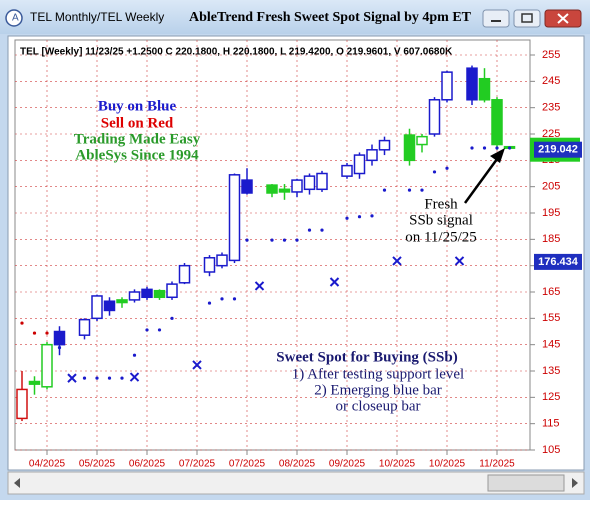 The height and width of the screenshot is (505, 590). What do you see at coordinates (497, 155) in the screenshot?
I see `arrow-head` at bounding box center [497, 155].